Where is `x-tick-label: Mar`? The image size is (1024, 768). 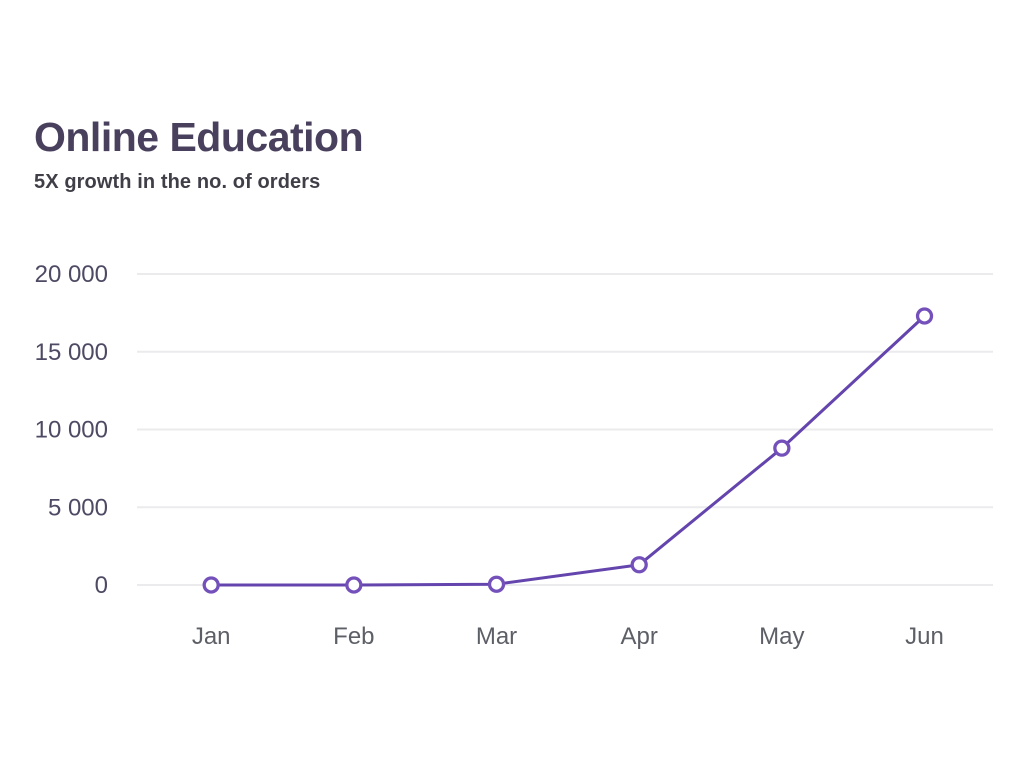 x-tick-label: Mar is located at coordinates (496, 636).